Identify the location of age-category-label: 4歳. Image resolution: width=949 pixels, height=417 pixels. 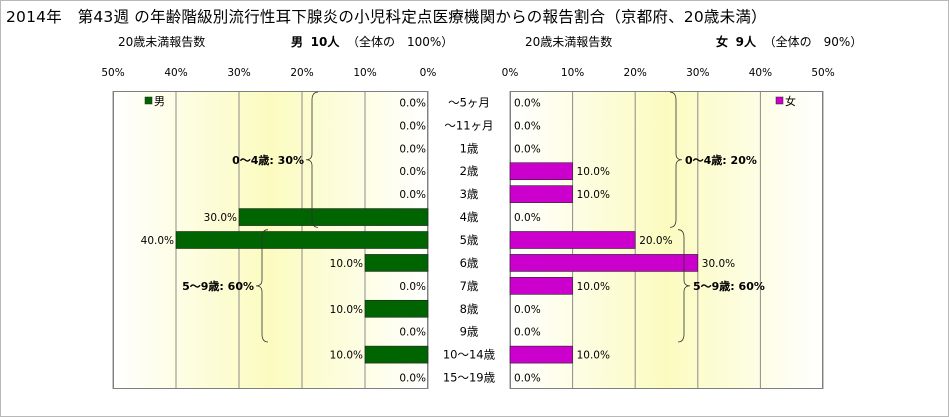
(469, 217).